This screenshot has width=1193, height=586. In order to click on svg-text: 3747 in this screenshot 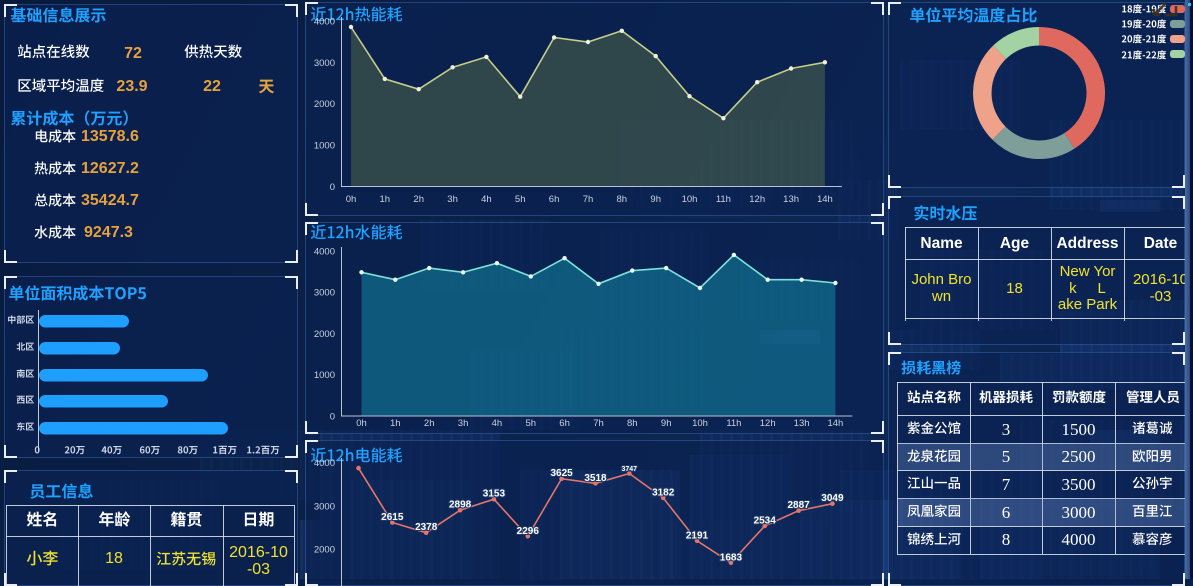, I will do `click(630, 469)`.